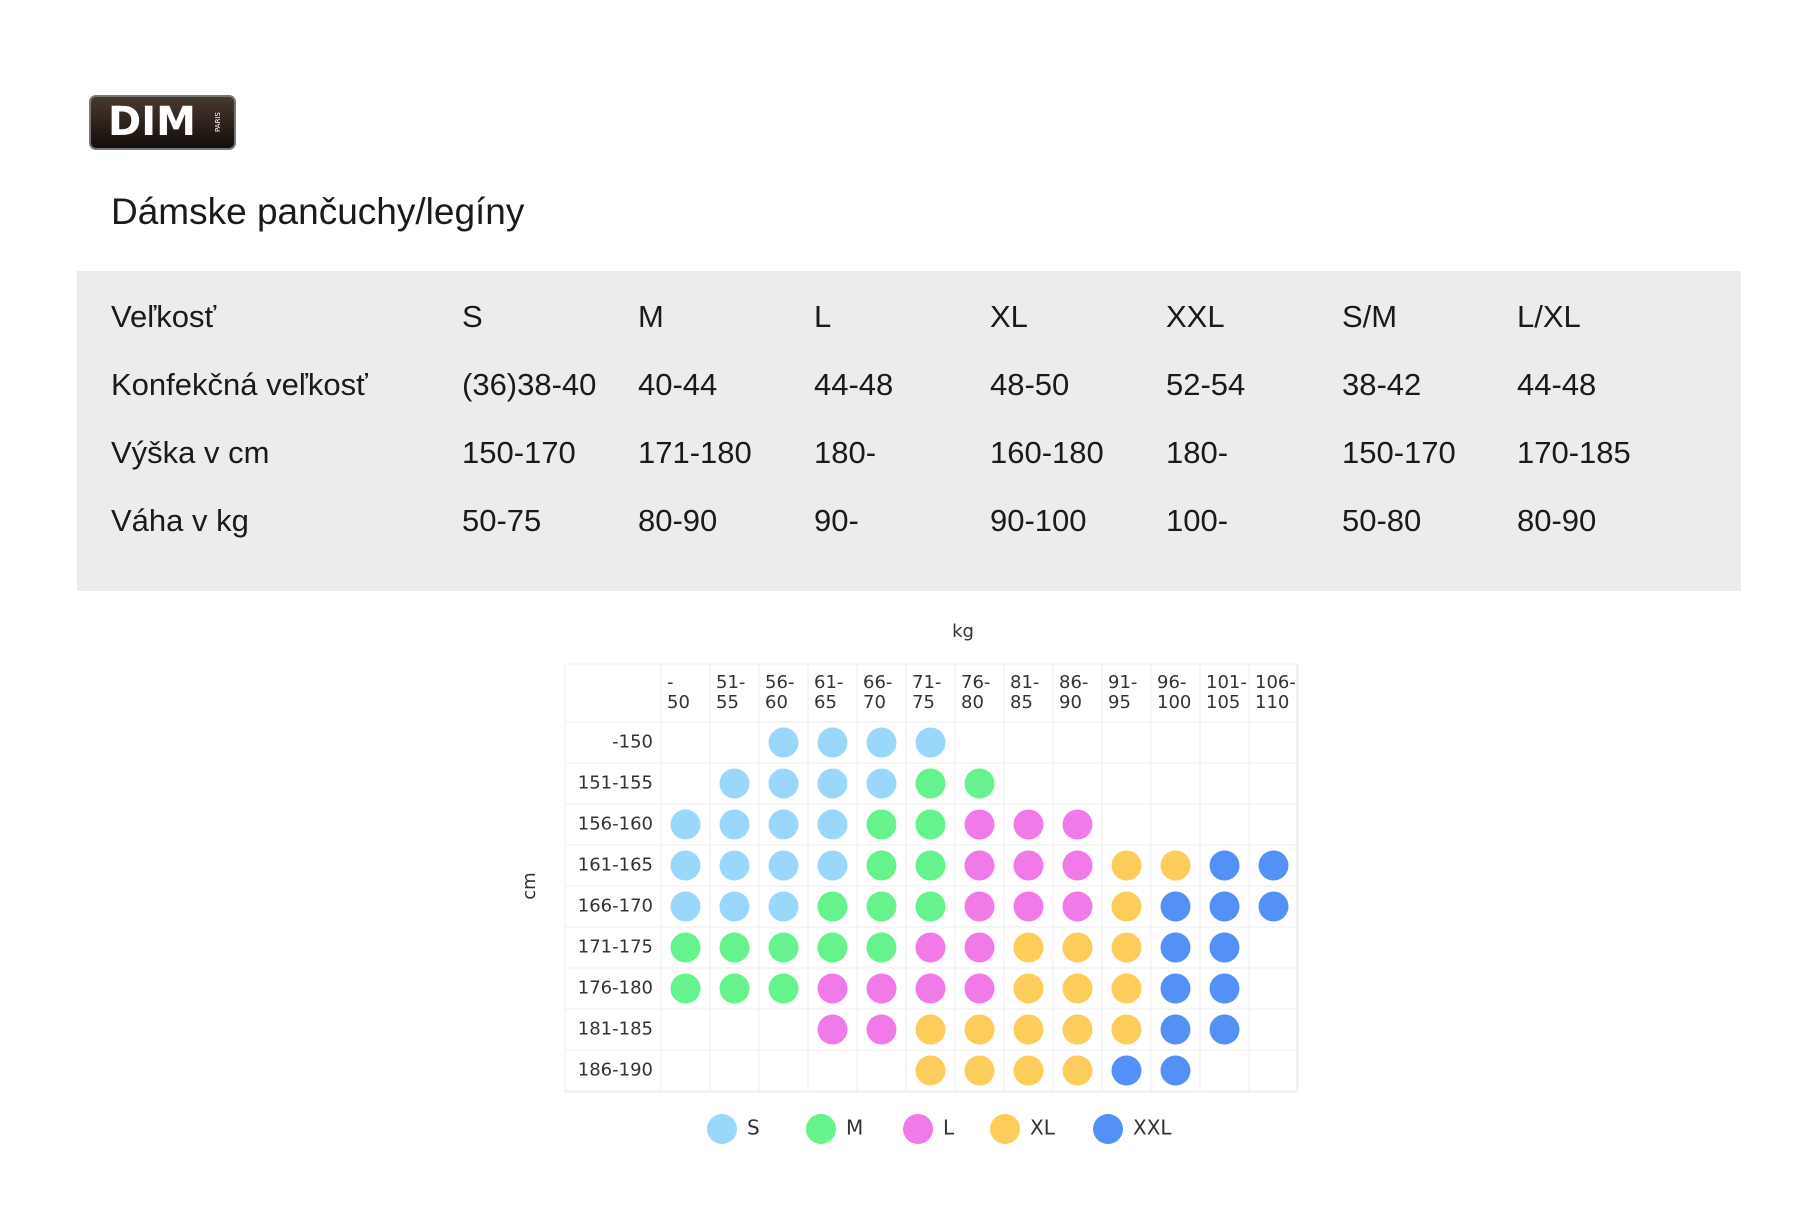  Describe the element at coordinates (1399, 452) in the screenshot. I see `table-cell: 150-170` at that location.